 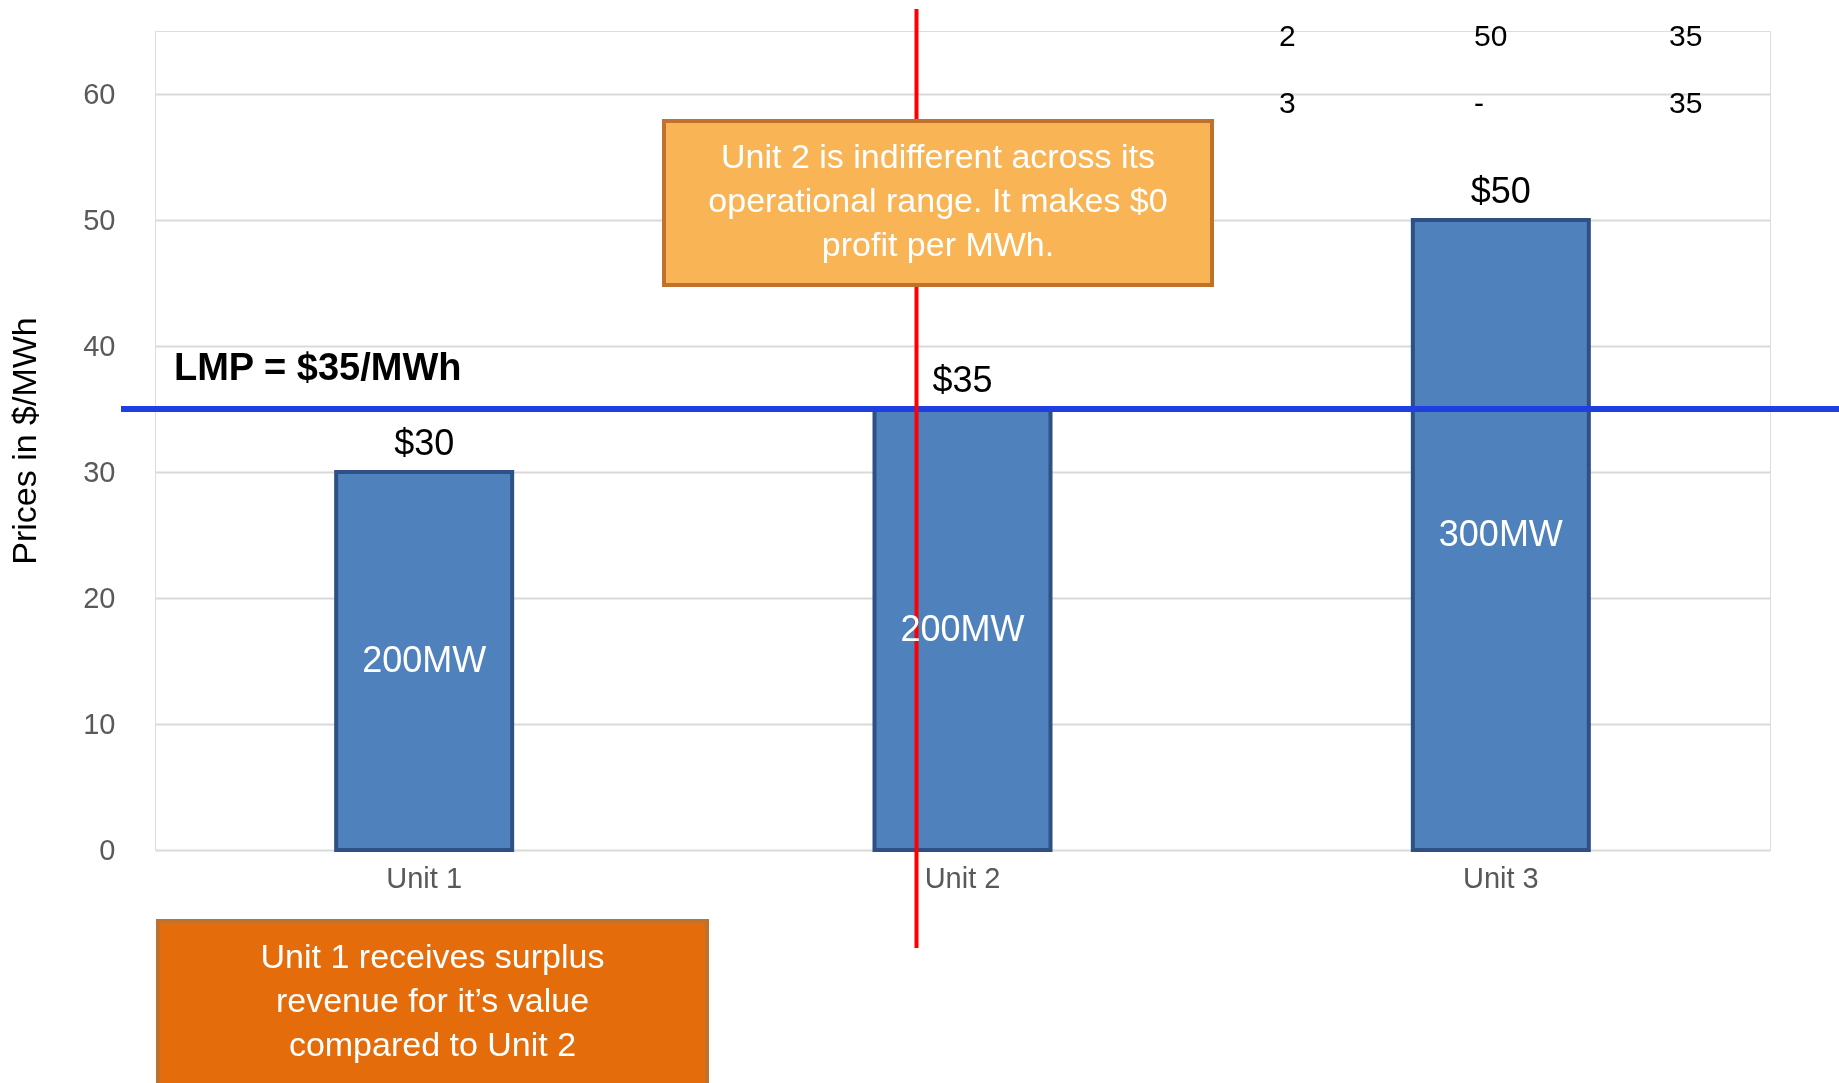 I want to click on x-tick-label: Unit 3, so click(x=1500, y=877).